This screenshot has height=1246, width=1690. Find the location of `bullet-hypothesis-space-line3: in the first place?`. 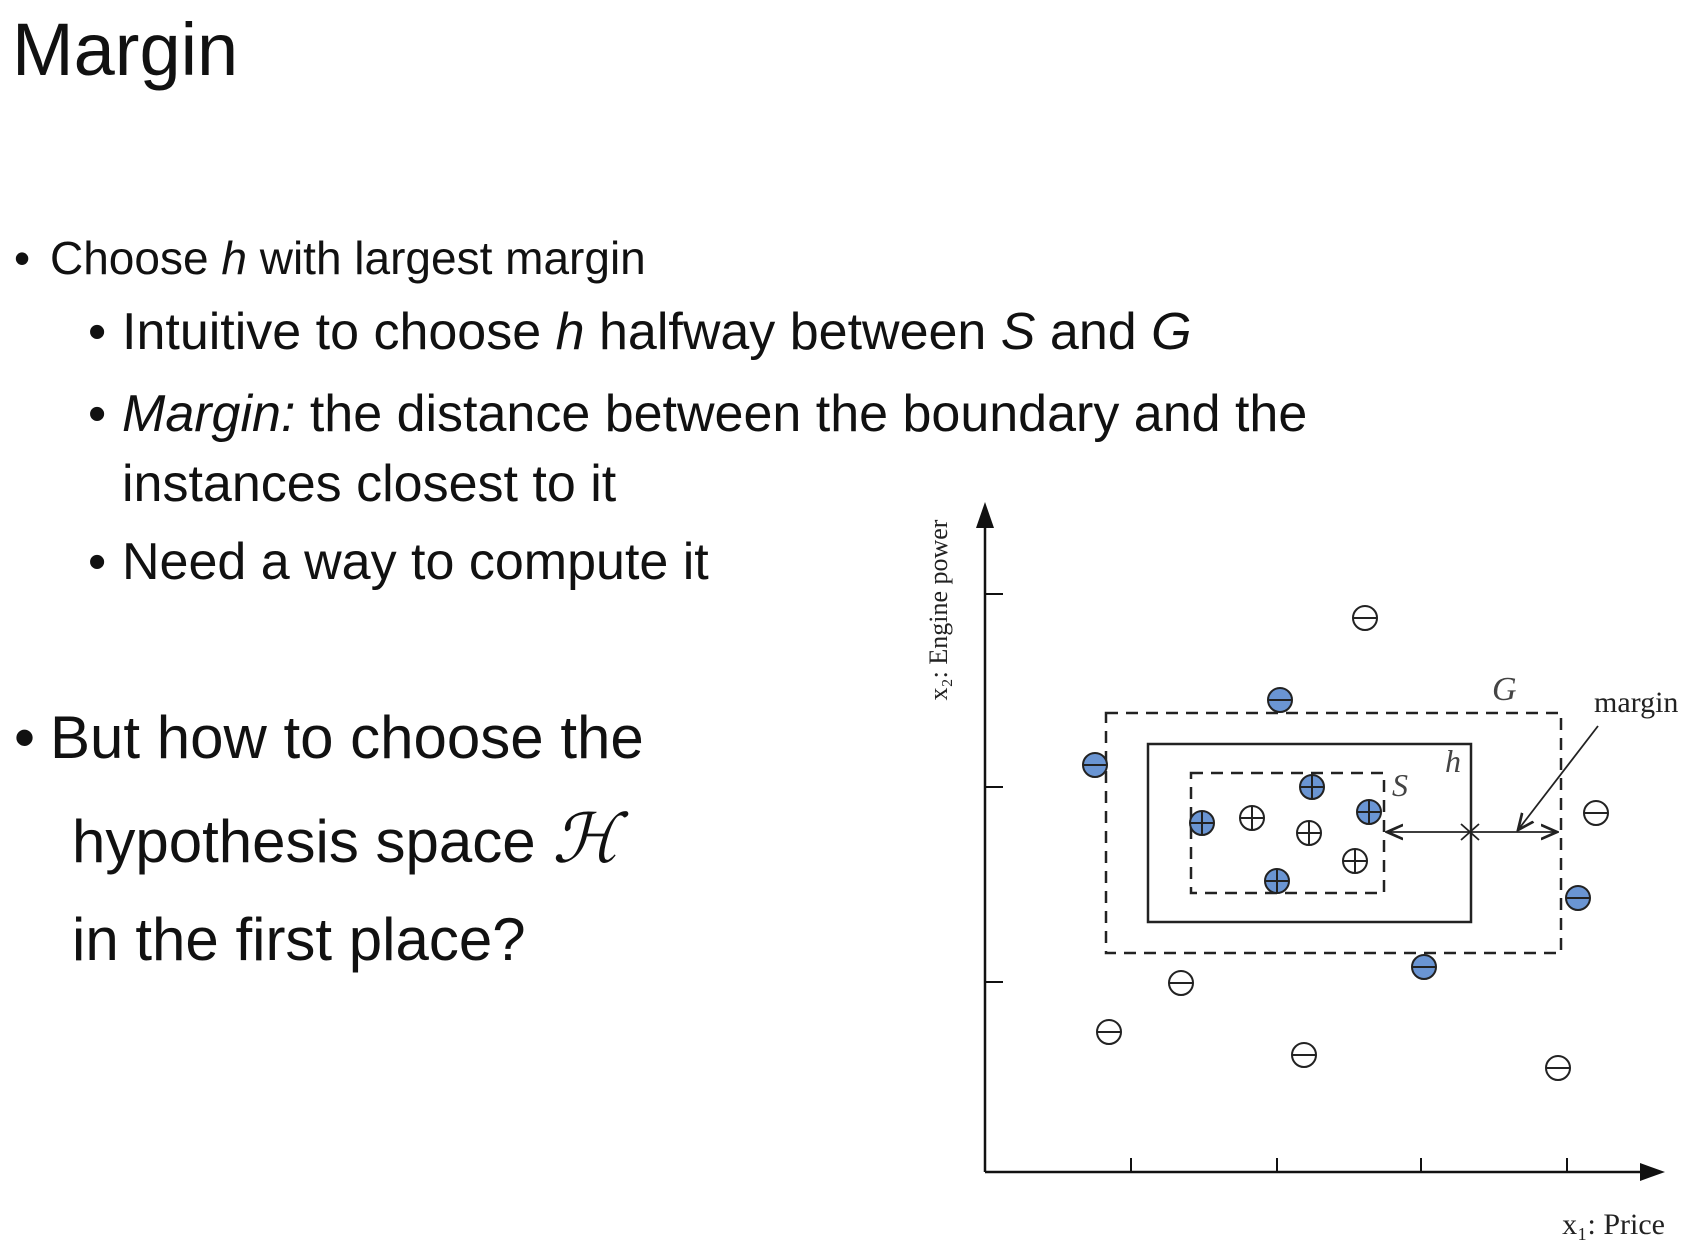

bullet-hypothesis-space-line3: in the first place? is located at coordinates (299, 939).